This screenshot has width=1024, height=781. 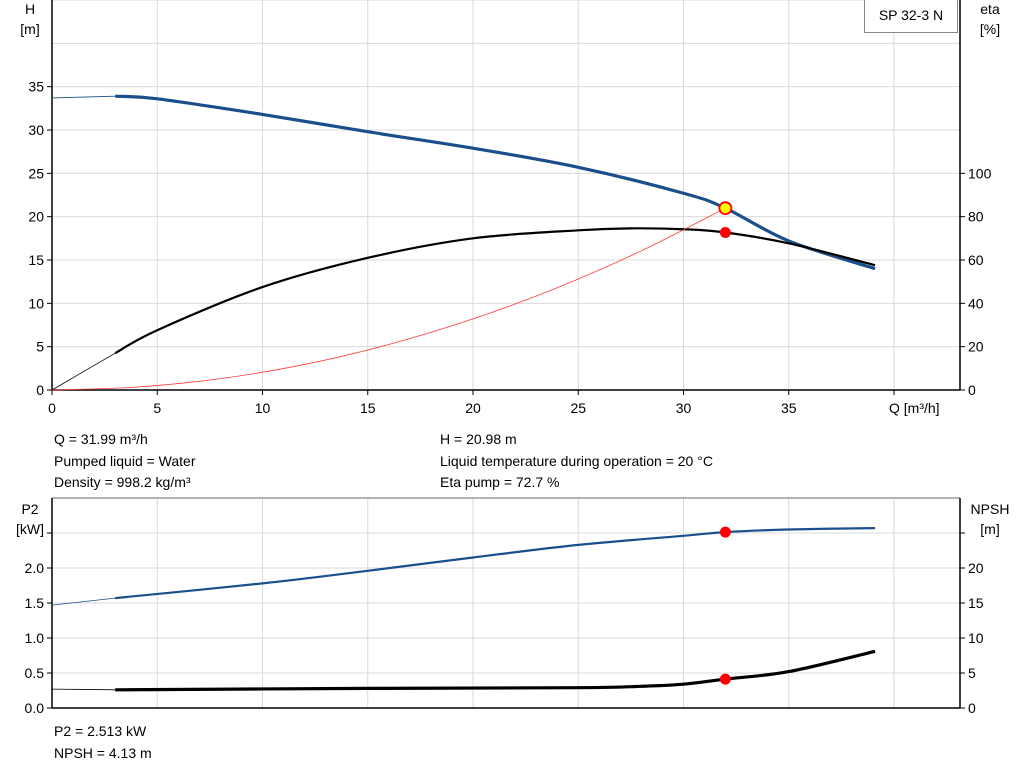 I want to click on power-left-axis-unit: [kW], so click(x=30, y=529).